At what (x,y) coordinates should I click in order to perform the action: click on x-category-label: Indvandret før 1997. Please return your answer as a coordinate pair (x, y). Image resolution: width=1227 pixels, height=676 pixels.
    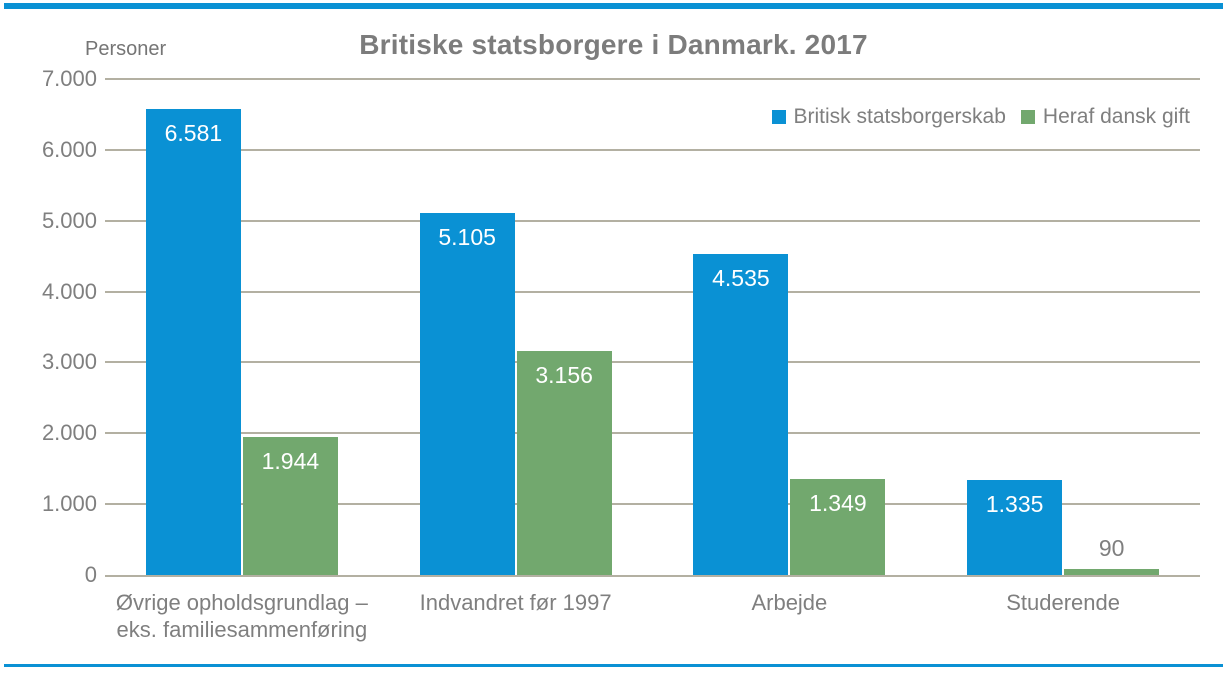
    Looking at the image, I should click on (515, 602).